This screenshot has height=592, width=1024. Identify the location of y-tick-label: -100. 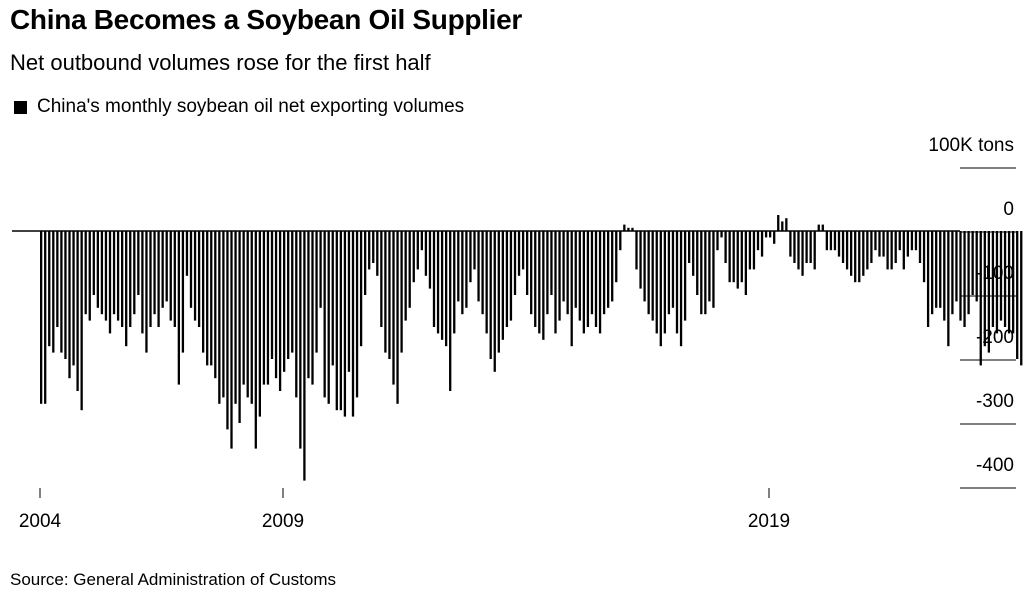
(995, 273).